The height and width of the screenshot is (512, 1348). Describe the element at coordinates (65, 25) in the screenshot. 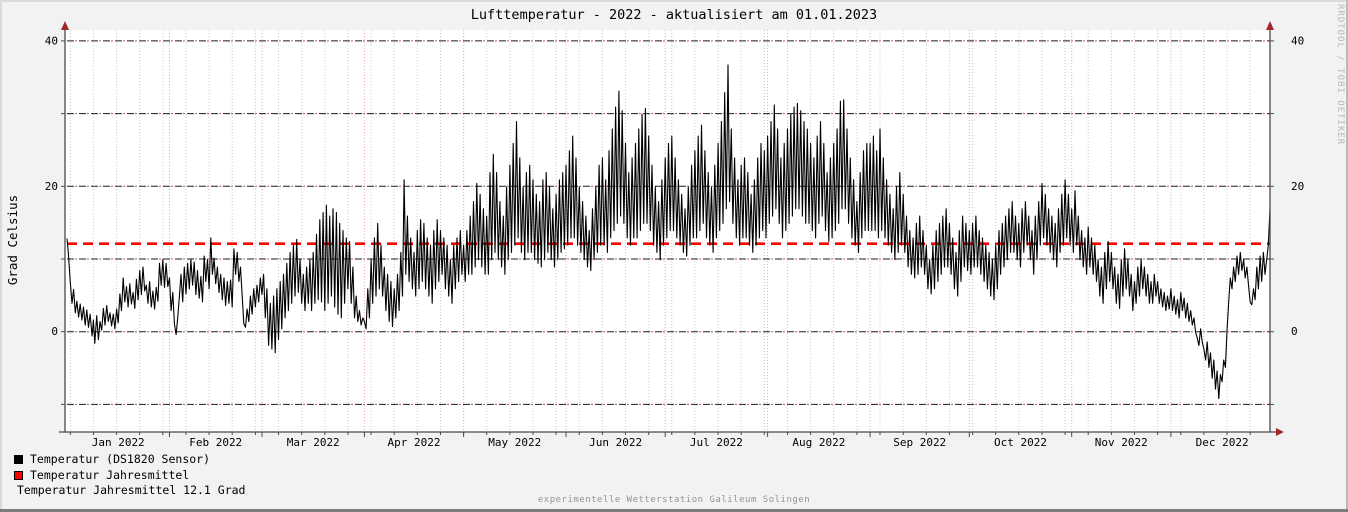

I see `y-axis-arrow-left-icon` at that location.